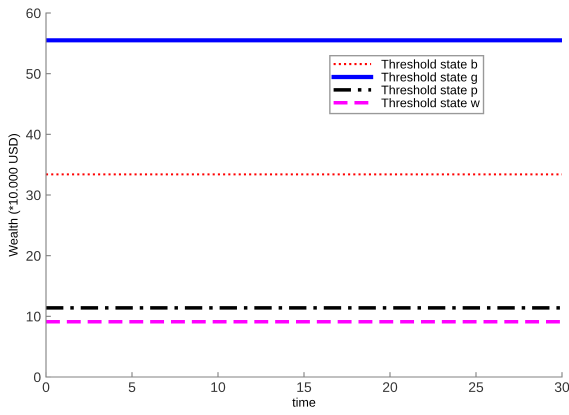  What do you see at coordinates (14, 195) in the screenshot?
I see `y-axis-title: Wealth (*10.000 USD)` at bounding box center [14, 195].